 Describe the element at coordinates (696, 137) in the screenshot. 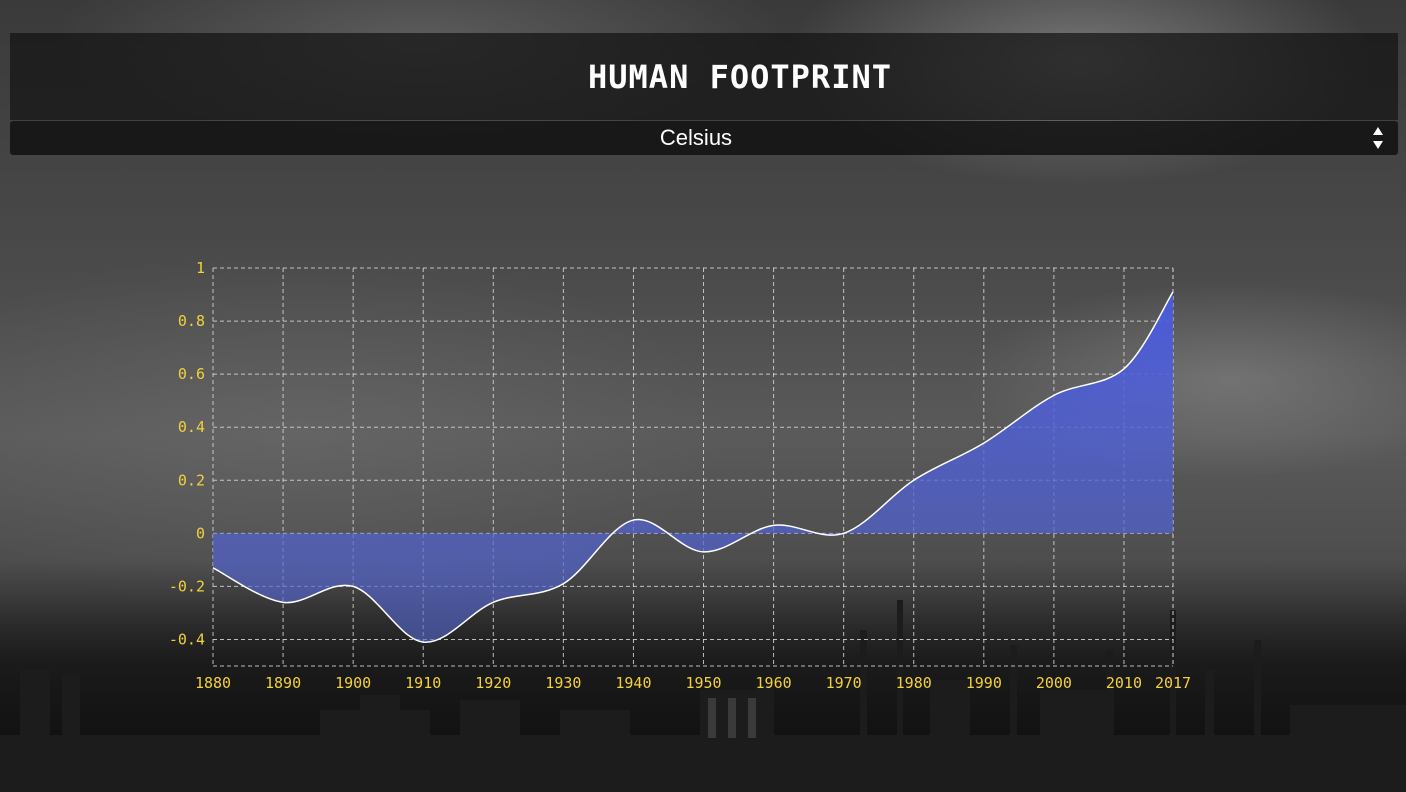

I see `unit-select-value: Celsius` at that location.